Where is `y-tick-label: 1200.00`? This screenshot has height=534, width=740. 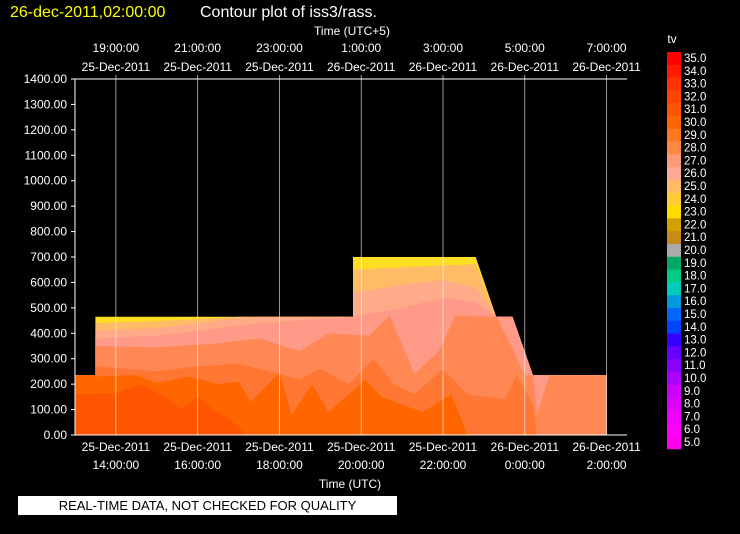 y-tick-label: 1200.00 is located at coordinates (46, 130).